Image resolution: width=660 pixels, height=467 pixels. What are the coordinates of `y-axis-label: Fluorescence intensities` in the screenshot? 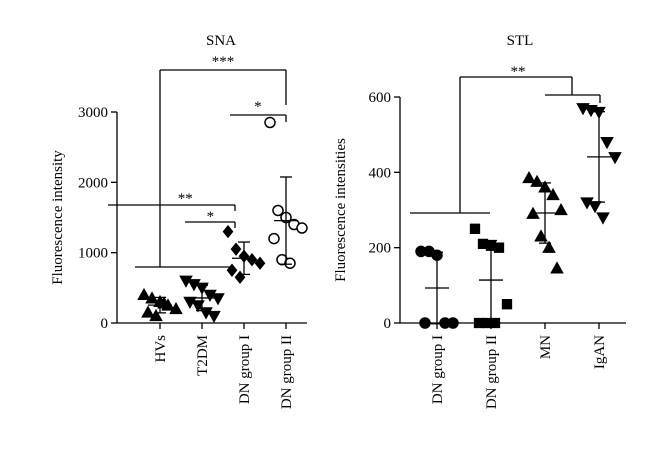 It's located at (341, 210).